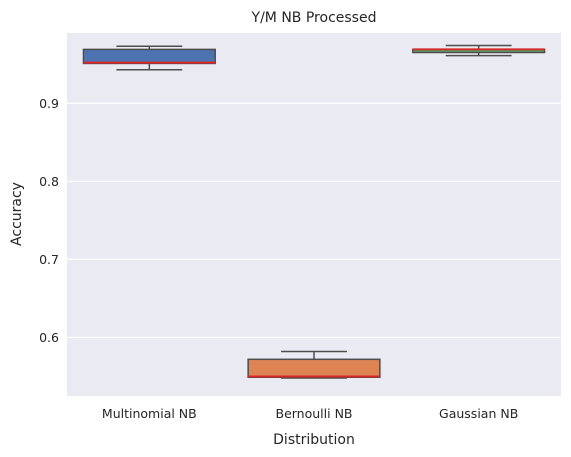 The width and height of the screenshot is (571, 457). Describe the element at coordinates (314, 18) in the screenshot. I see `chart-title: Y/M NB Processed` at that location.